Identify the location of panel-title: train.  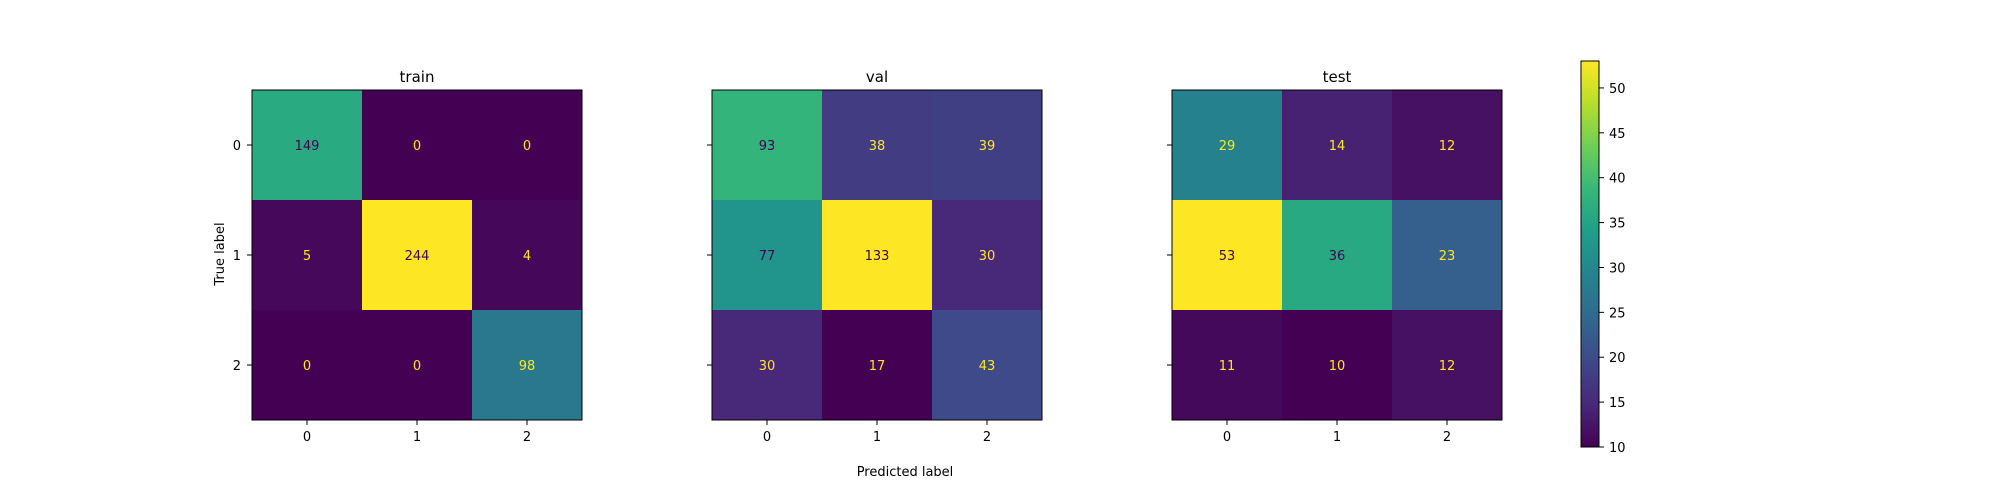
(417, 77).